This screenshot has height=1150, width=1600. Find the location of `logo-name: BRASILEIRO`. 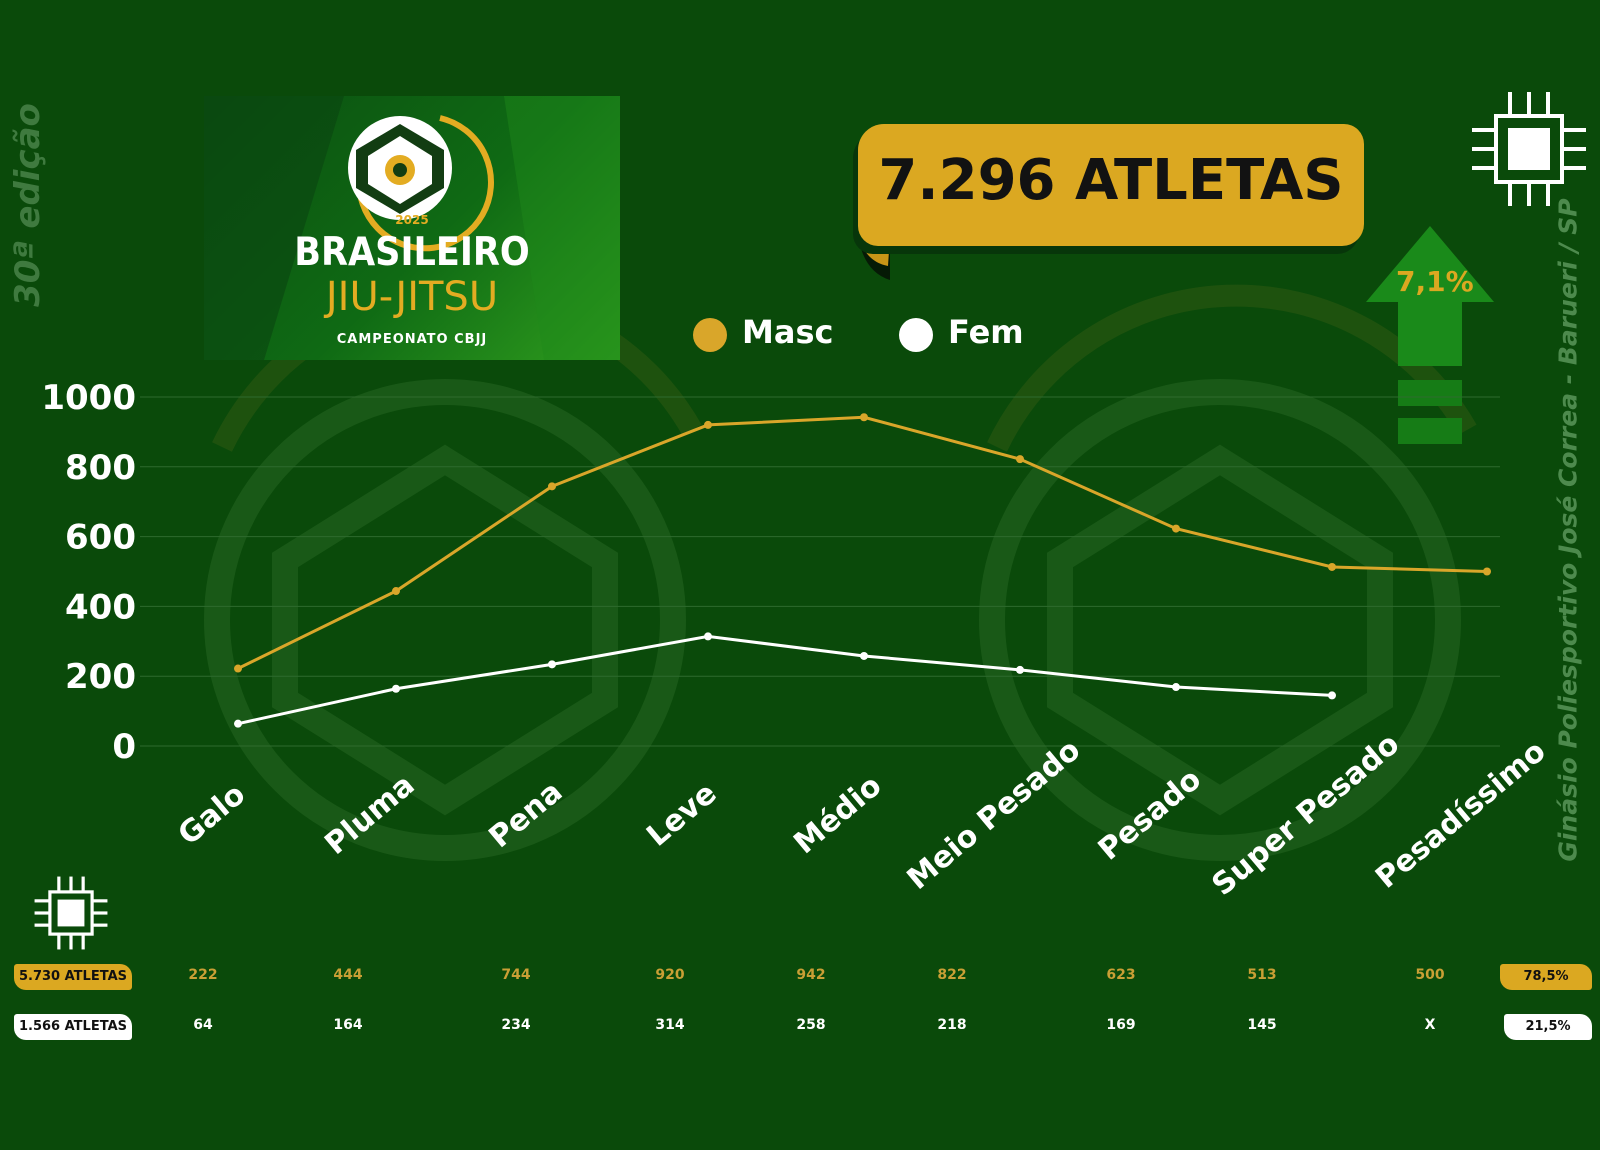

logo-name: BRASILEIRO is located at coordinates (412, 252).